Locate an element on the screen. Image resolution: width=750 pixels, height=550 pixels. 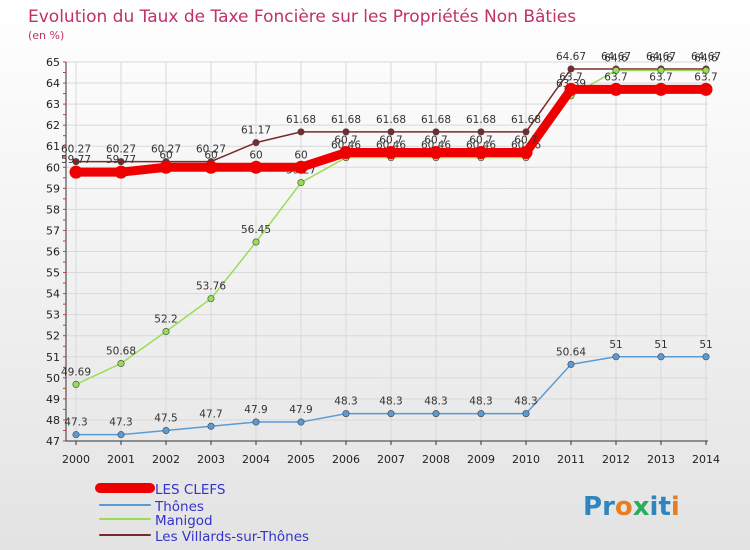
data-label: 47.7 is located at coordinates (210, 414).